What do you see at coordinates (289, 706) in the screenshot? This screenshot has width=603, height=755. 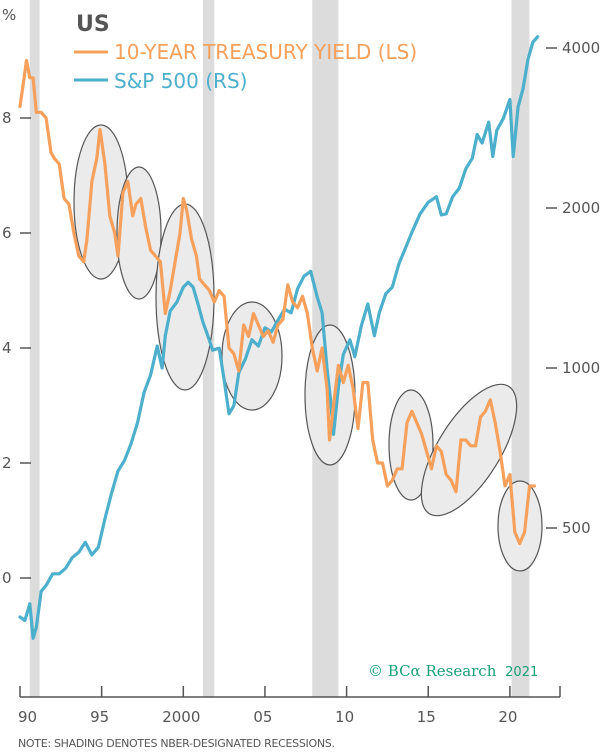 I see `x-axis: 90 95 2000 05 10 15 20` at bounding box center [289, 706].